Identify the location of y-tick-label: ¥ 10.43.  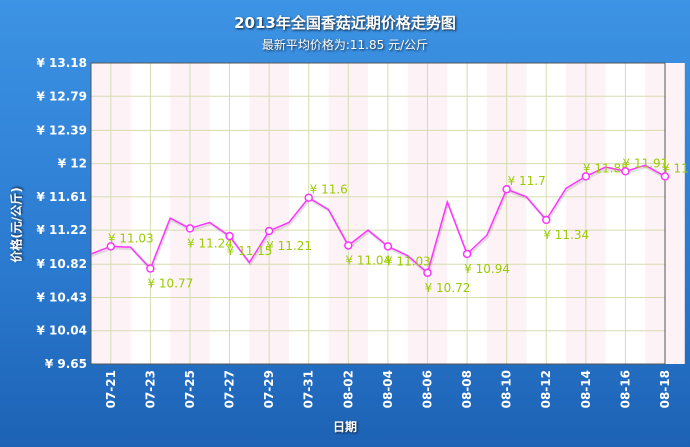
(62, 297).